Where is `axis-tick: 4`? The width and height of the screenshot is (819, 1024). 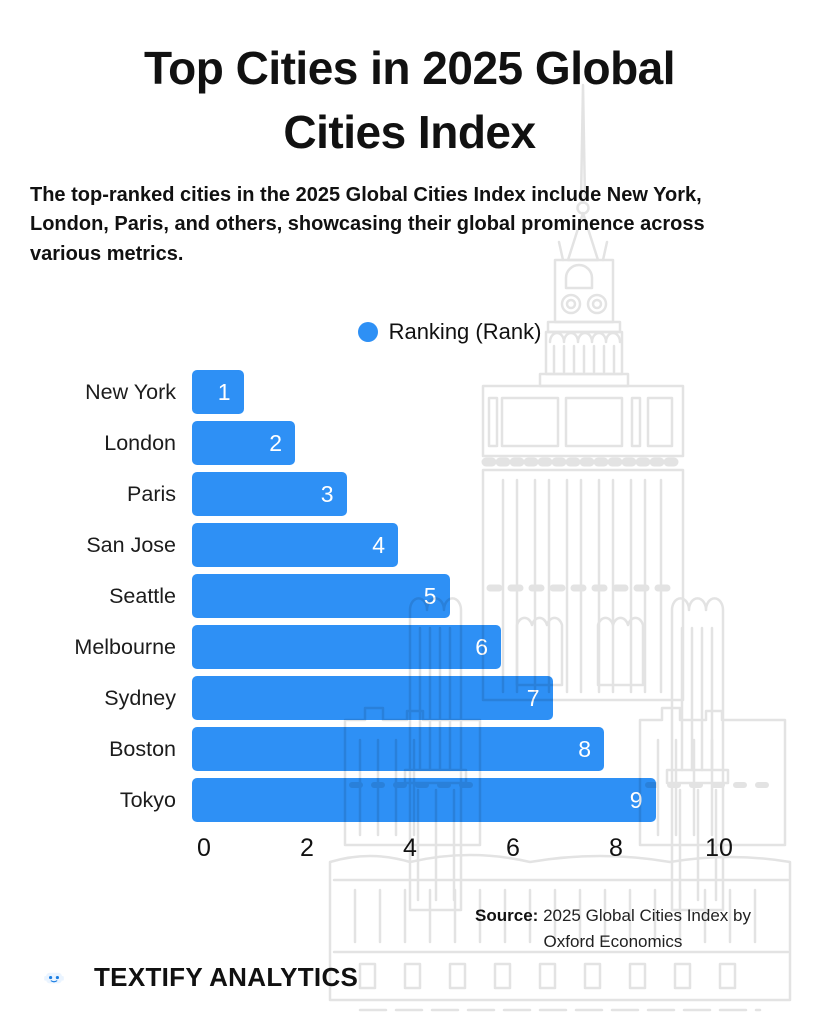 axis-tick: 4 is located at coordinates (410, 847).